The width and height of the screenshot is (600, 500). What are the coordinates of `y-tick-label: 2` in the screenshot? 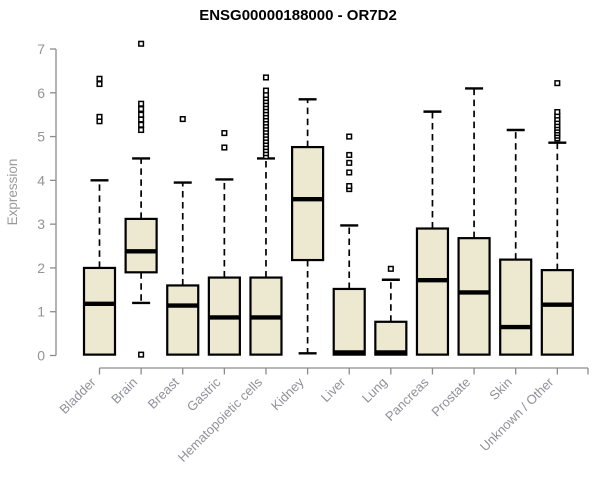 It's located at (41, 268).